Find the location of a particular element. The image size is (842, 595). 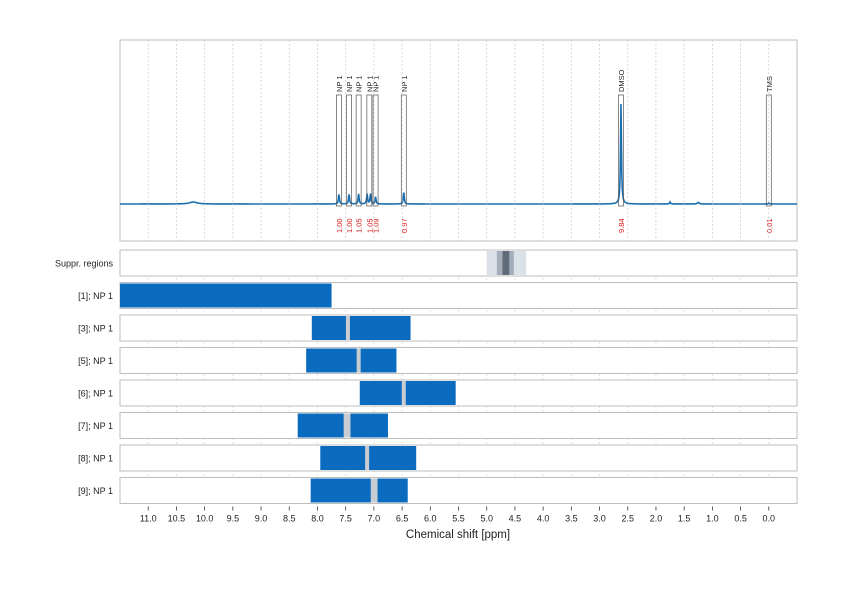

tick-label: 0.0 is located at coordinates (769, 519).